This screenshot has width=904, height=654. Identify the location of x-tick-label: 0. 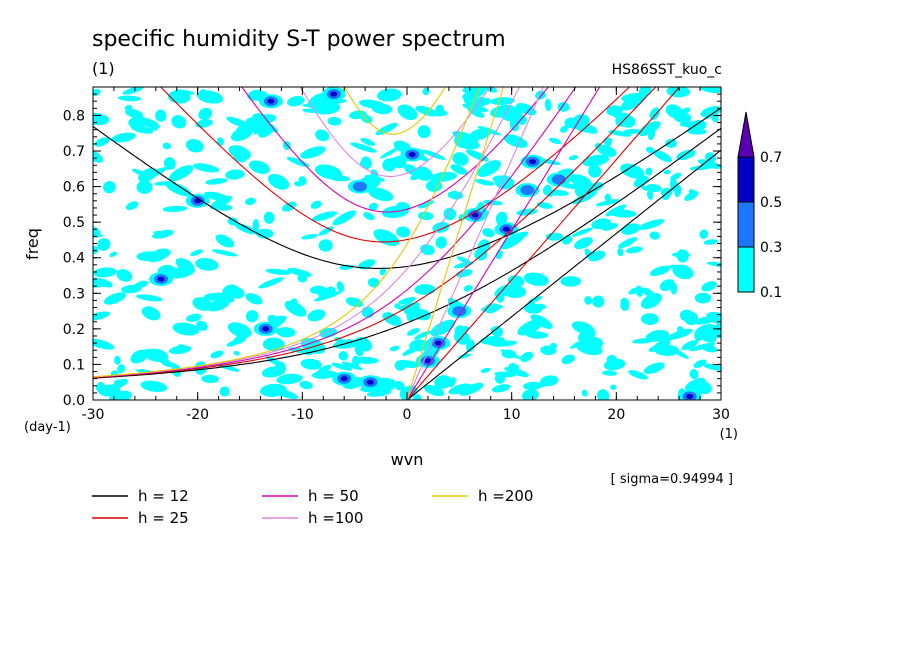
(407, 415).